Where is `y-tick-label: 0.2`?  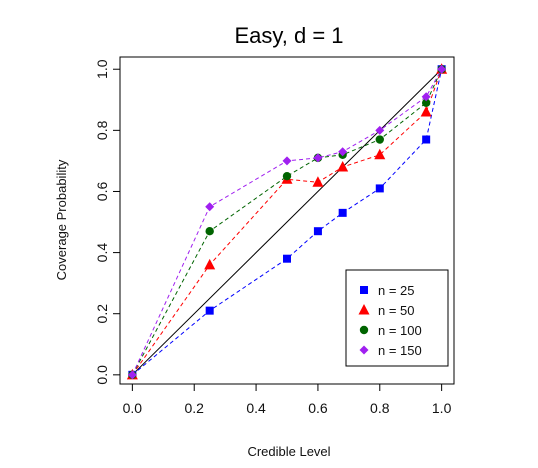
y-tick-label: 0.2 is located at coordinates (102, 314).